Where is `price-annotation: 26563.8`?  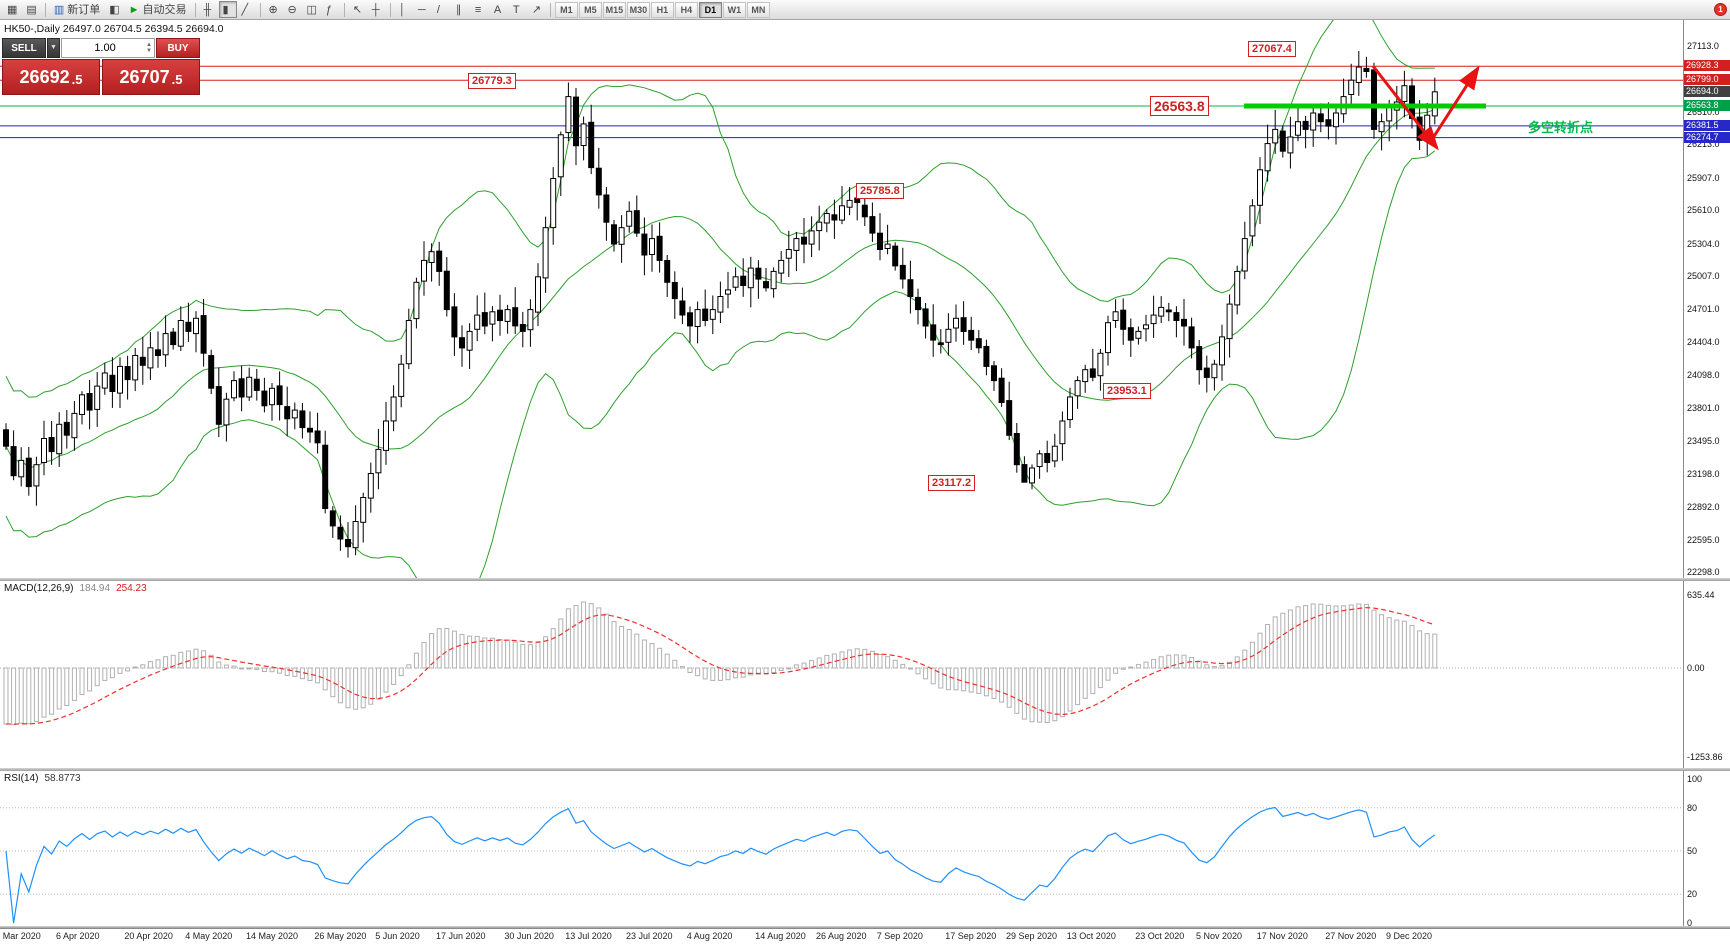 price-annotation: 26563.8 is located at coordinates (1179, 105).